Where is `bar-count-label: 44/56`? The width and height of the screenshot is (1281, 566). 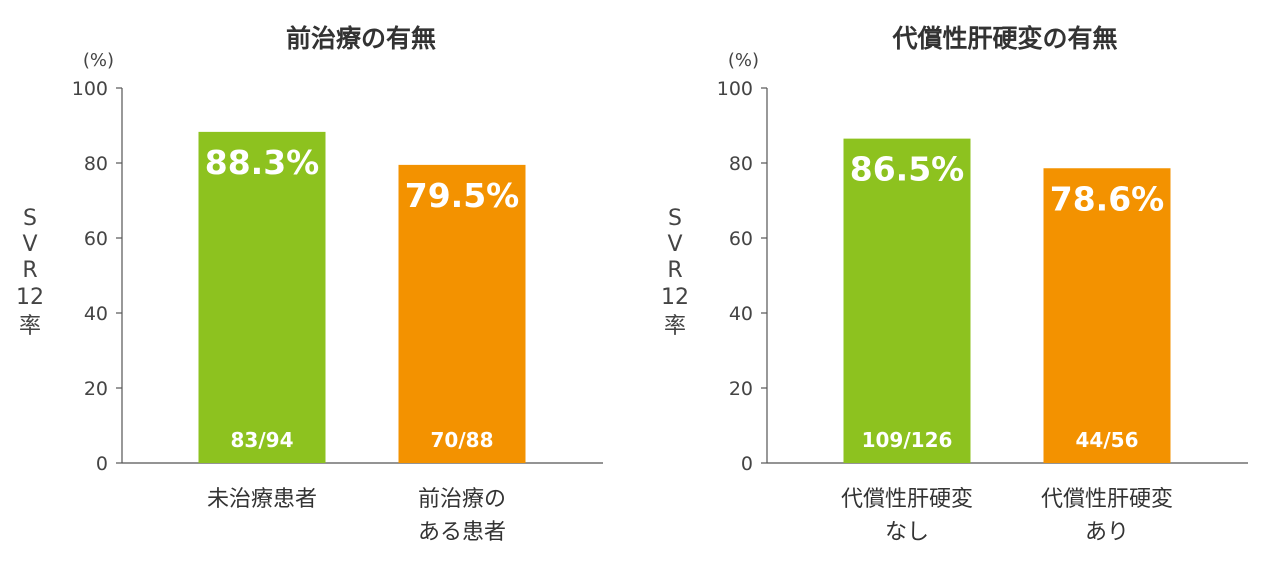 bar-count-label: 44/56 is located at coordinates (1107, 440).